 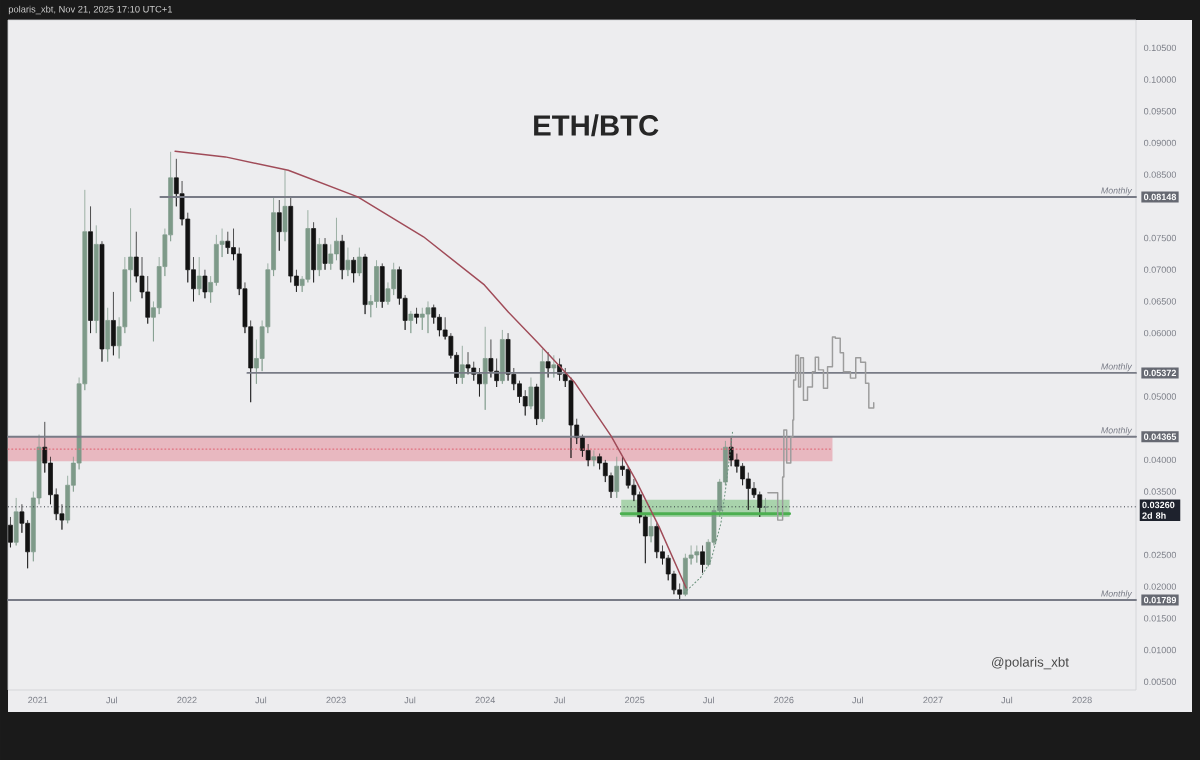 I want to click on line-series, so click(x=708, y=511).